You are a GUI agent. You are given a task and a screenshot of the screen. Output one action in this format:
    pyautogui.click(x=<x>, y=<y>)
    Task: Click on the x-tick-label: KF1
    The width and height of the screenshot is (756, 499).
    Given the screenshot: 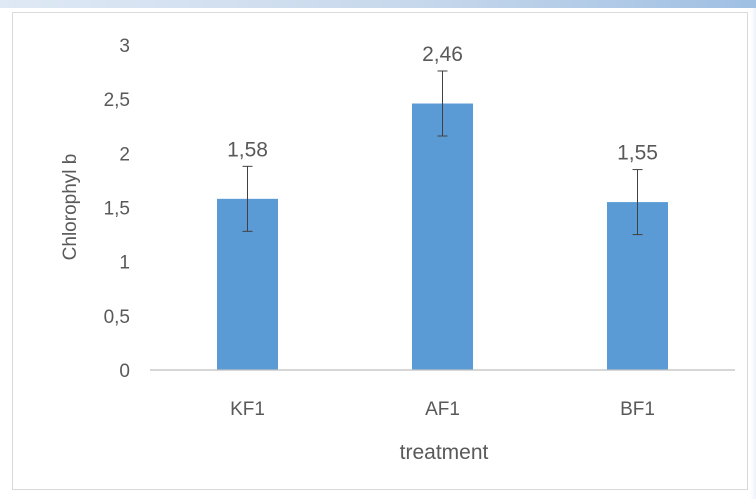 What is the action you would take?
    pyautogui.click(x=247, y=409)
    